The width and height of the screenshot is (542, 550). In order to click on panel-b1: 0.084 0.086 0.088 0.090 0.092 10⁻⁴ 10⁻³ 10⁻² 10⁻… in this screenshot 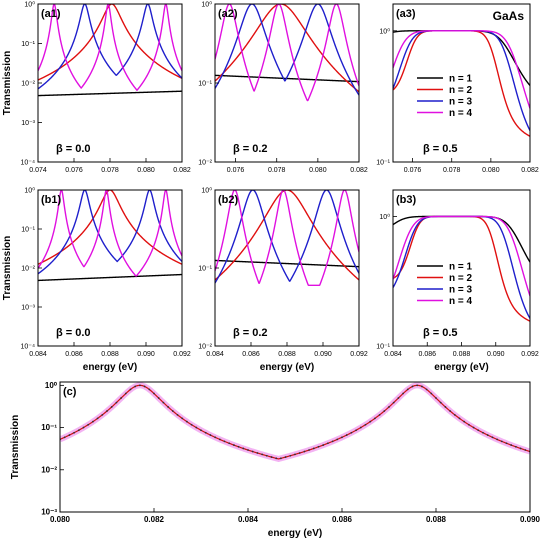, I will do `click(96, 280)`.